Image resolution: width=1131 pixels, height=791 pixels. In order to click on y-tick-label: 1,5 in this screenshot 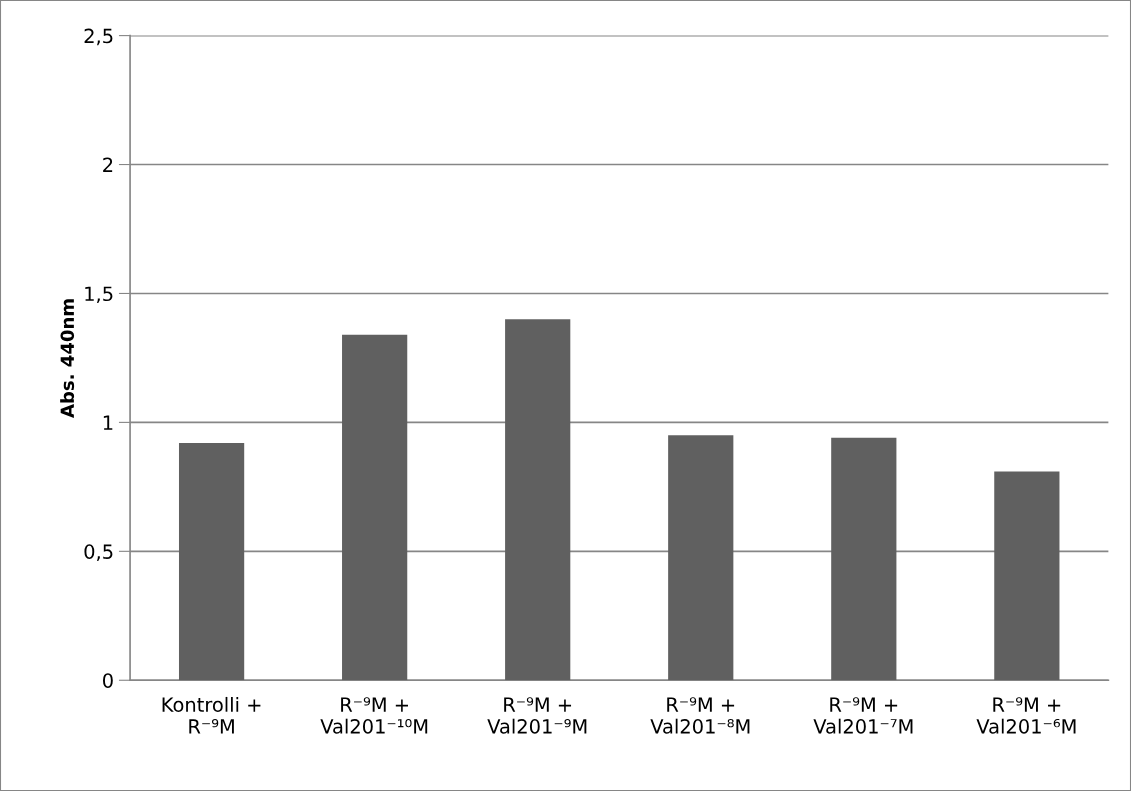, I will do `click(99, 295)`.